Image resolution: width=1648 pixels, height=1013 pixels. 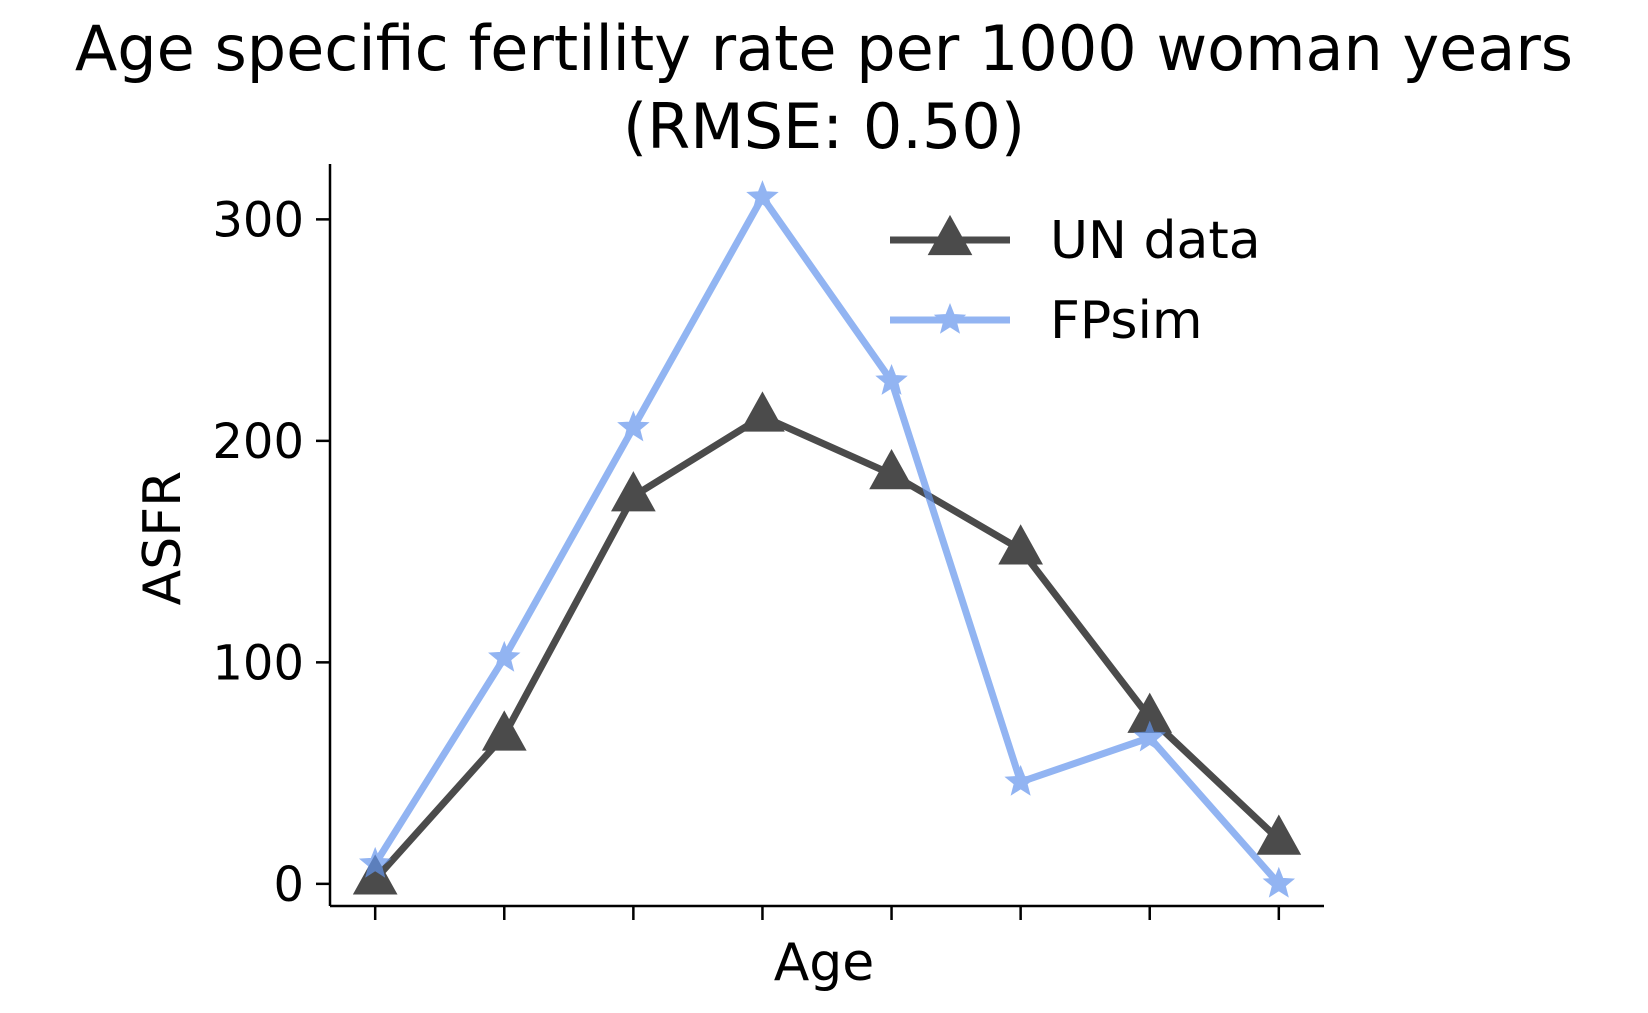 What do you see at coordinates (1046, 321) in the screenshot?
I see `legend-item: FPsim` at bounding box center [1046, 321].